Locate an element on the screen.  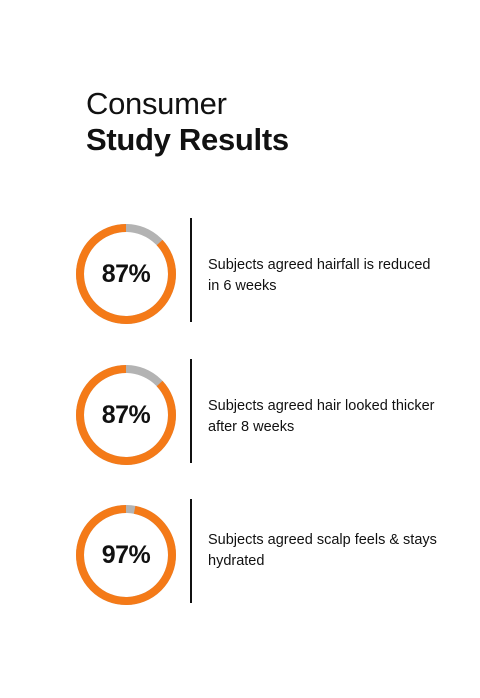
donut-chart-1: 87% is located at coordinates (126, 274).